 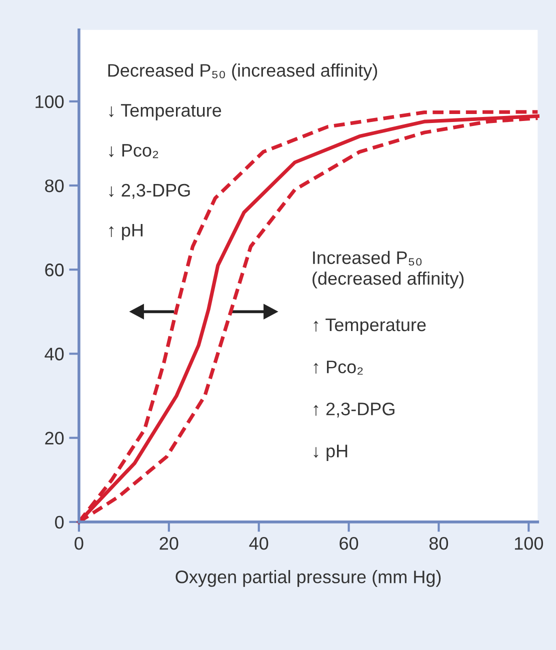 What do you see at coordinates (54, 354) in the screenshot?
I see `y-tick-label: 40` at bounding box center [54, 354].